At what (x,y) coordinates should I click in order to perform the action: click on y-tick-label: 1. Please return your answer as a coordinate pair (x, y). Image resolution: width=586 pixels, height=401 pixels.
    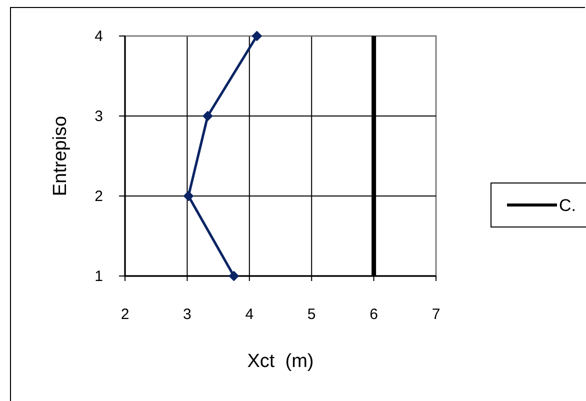
    Looking at the image, I should click on (98, 276).